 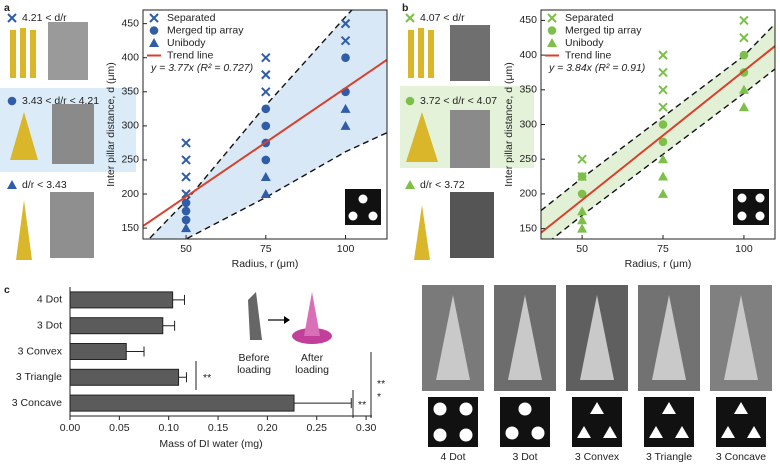 What do you see at coordinates (669, 457) in the screenshot?
I see `pattern-label: 3 Triangle` at bounding box center [669, 457].